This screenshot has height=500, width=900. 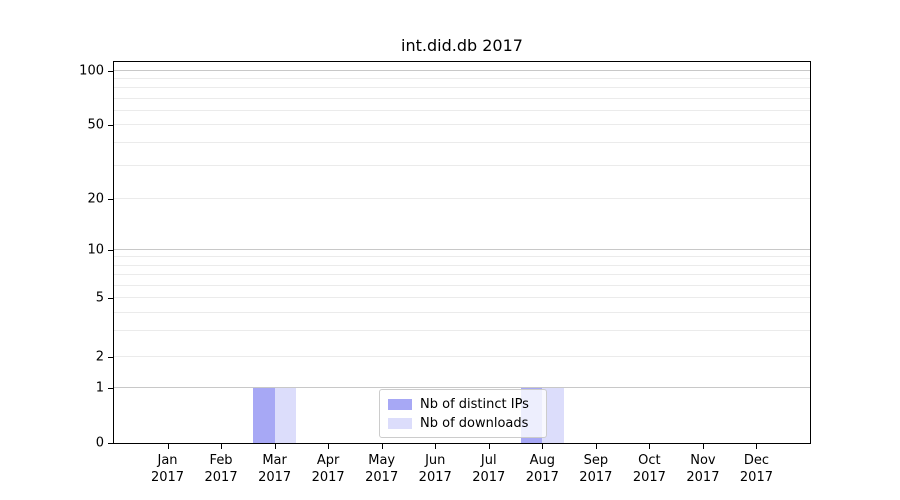 I want to click on y-tick-label-50: 50, so click(x=95, y=125).